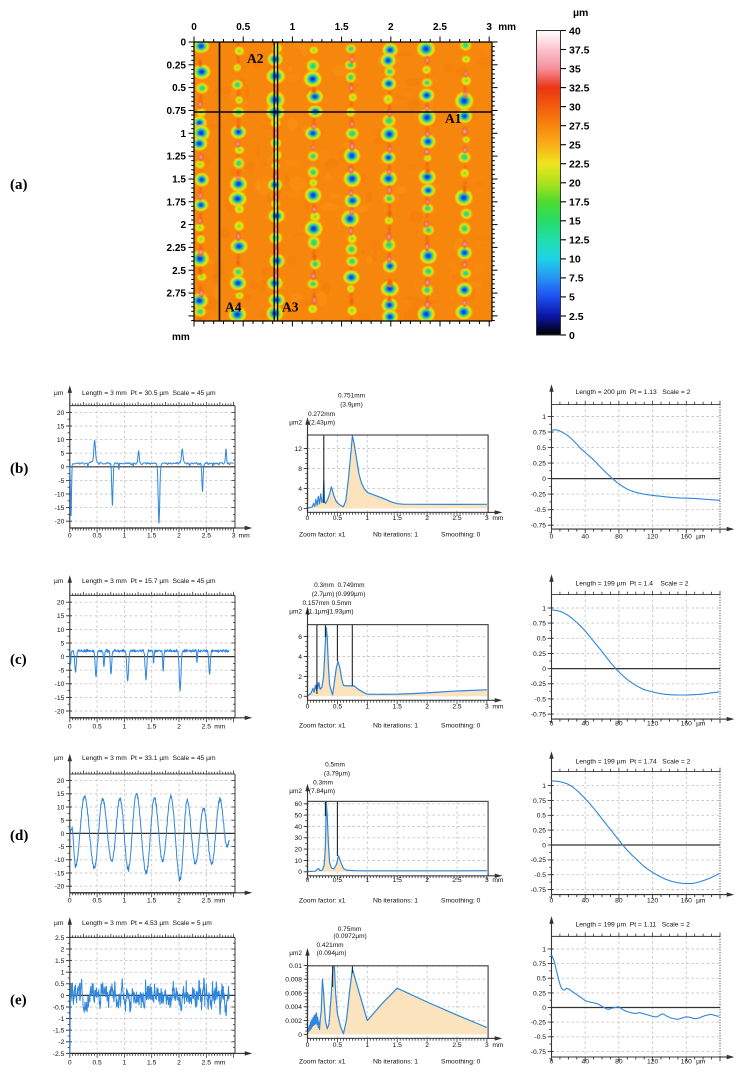 This screenshot has width=743, height=1079. Describe the element at coordinates (579, 241) in the screenshot. I see `svg-text: 12.5` at that location.